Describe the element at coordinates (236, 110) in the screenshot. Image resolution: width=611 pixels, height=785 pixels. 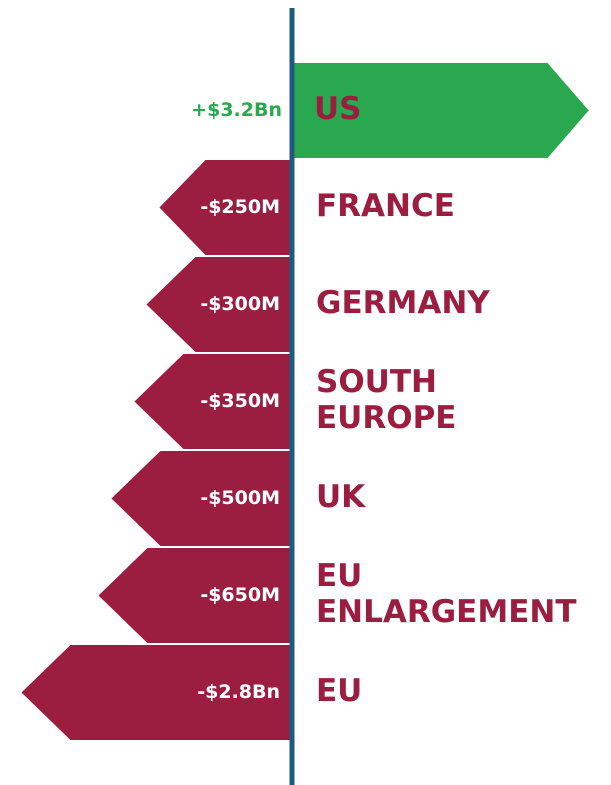
I see `value-label: +$3.2Bn` at that location.